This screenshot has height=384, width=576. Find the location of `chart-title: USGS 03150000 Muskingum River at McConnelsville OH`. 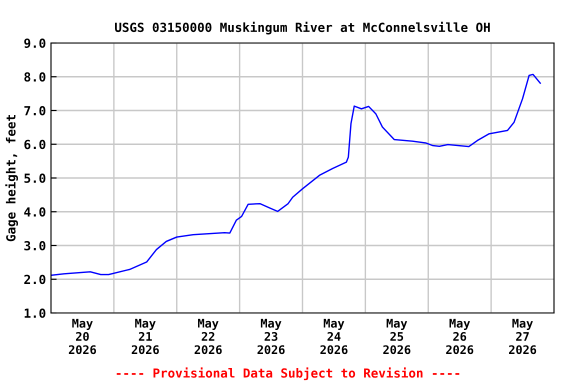

chart-title: USGS 03150000 Muskingum River at McConnelsville OH is located at coordinates (302, 28).